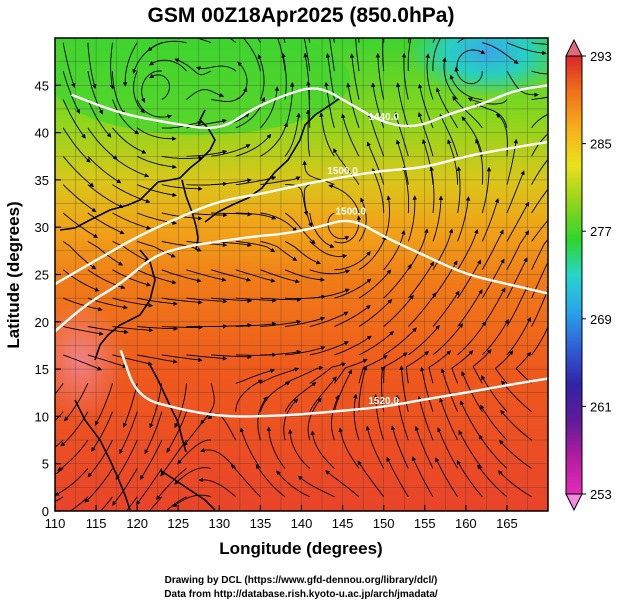 This screenshot has width=619, height=605. Describe the element at coordinates (48, 298) in the screenshot. I see `y-axis-ticks: 0 5 10 15 20 25 30 35 40 45` at that location.